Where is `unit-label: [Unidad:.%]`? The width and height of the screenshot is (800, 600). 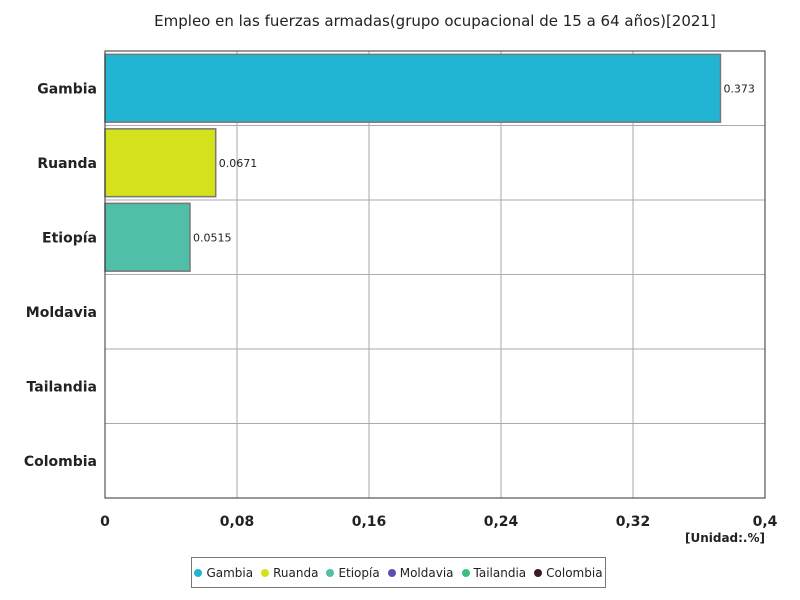 unit-label: [Unidad:.%] is located at coordinates (725, 538).